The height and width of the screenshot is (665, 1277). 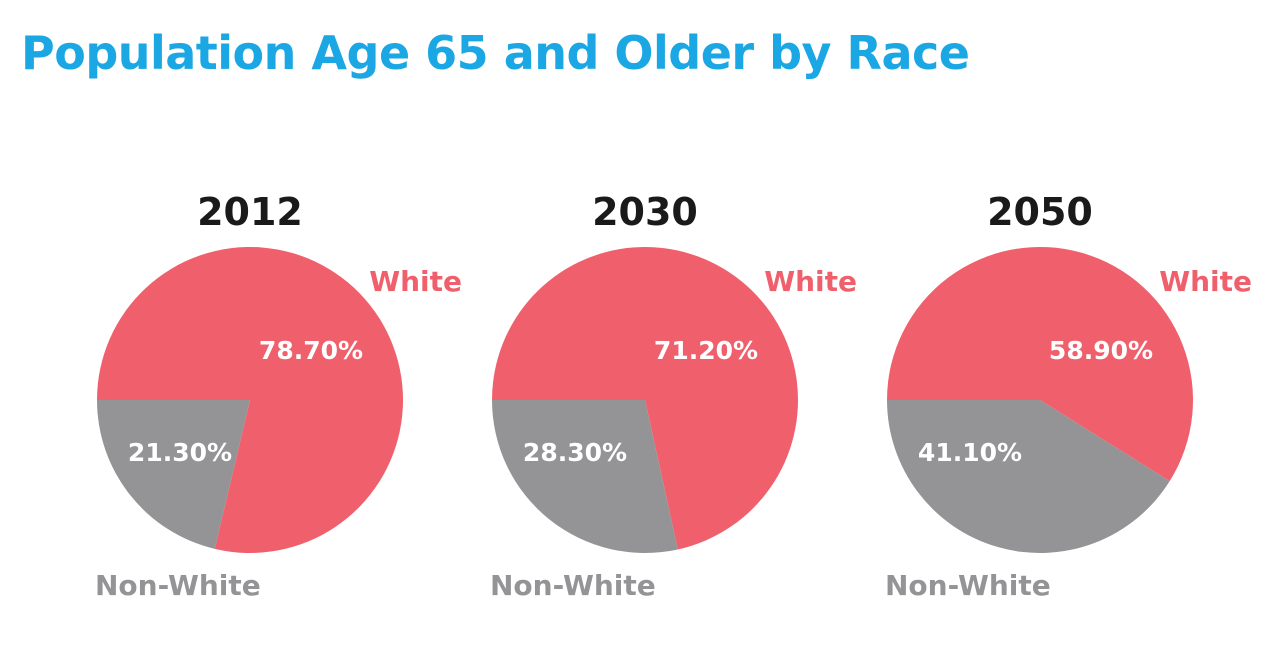 I want to click on data-label-non-white-2012: 21.30%, so click(x=180, y=452).